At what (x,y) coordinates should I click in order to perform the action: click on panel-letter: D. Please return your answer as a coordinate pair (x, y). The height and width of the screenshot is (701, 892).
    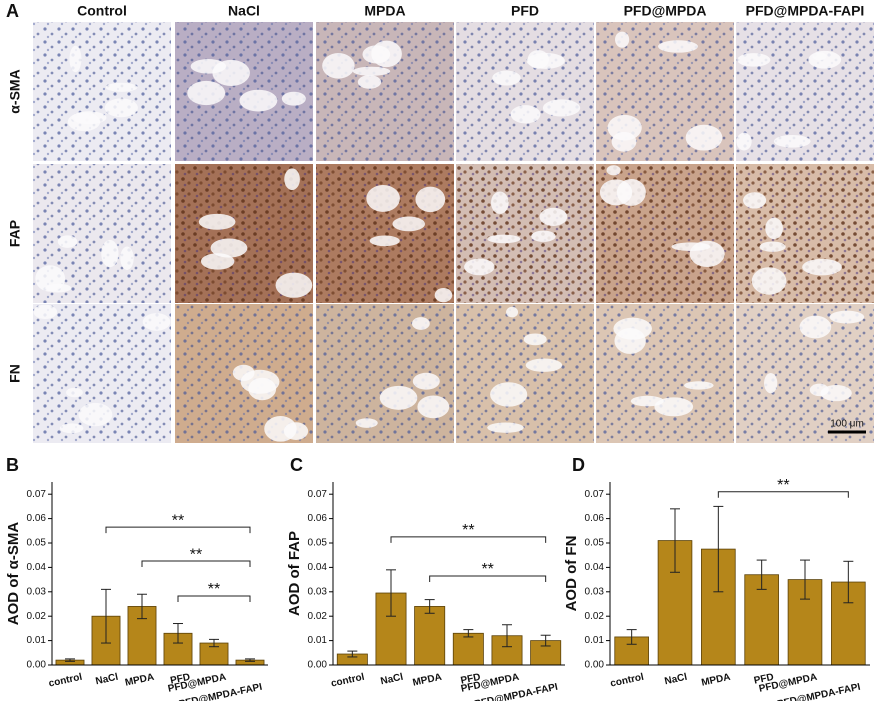
    Looking at the image, I should click on (578, 465).